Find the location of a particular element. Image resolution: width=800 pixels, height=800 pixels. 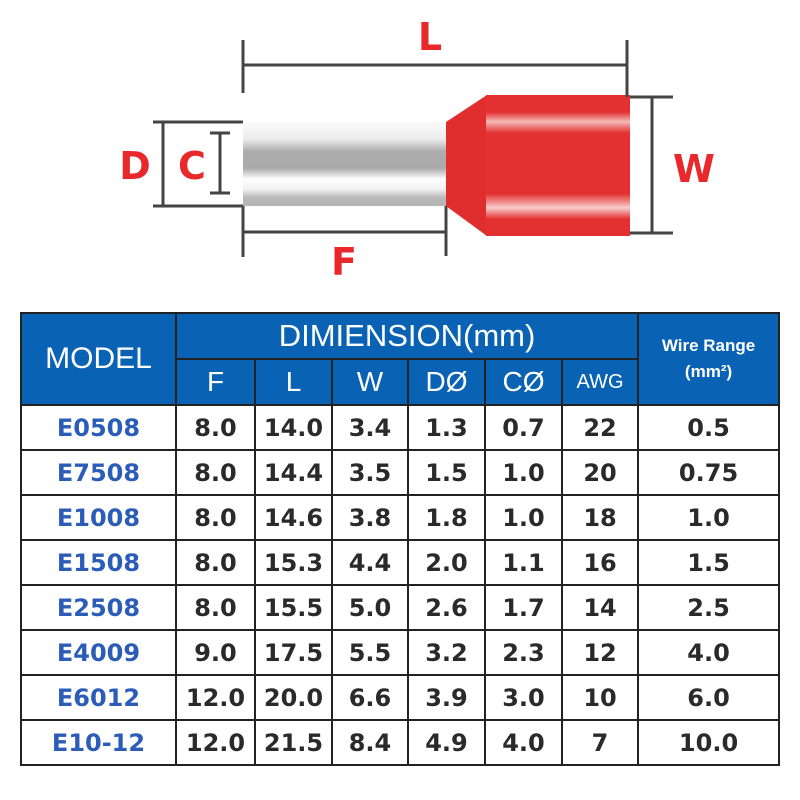

model-cell: E2508 is located at coordinates (98, 607).